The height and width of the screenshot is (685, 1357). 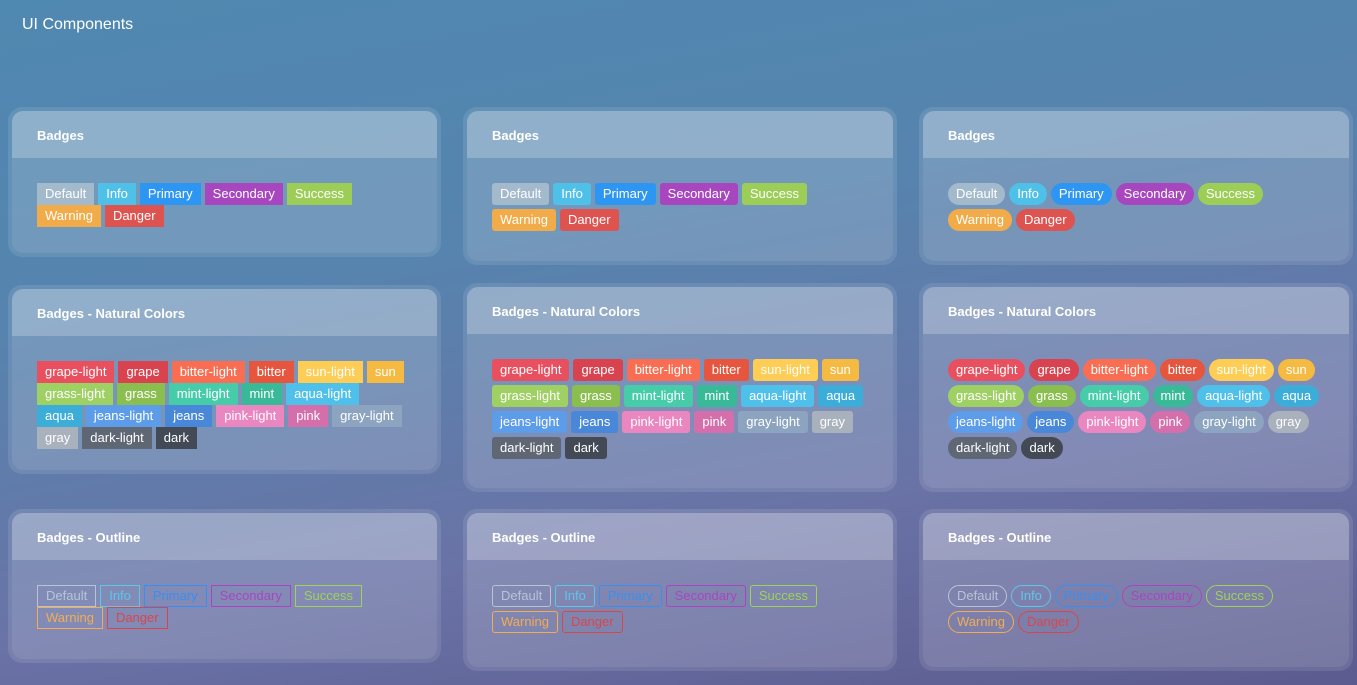 I want to click on badge-aqua: aqua, so click(x=1297, y=396).